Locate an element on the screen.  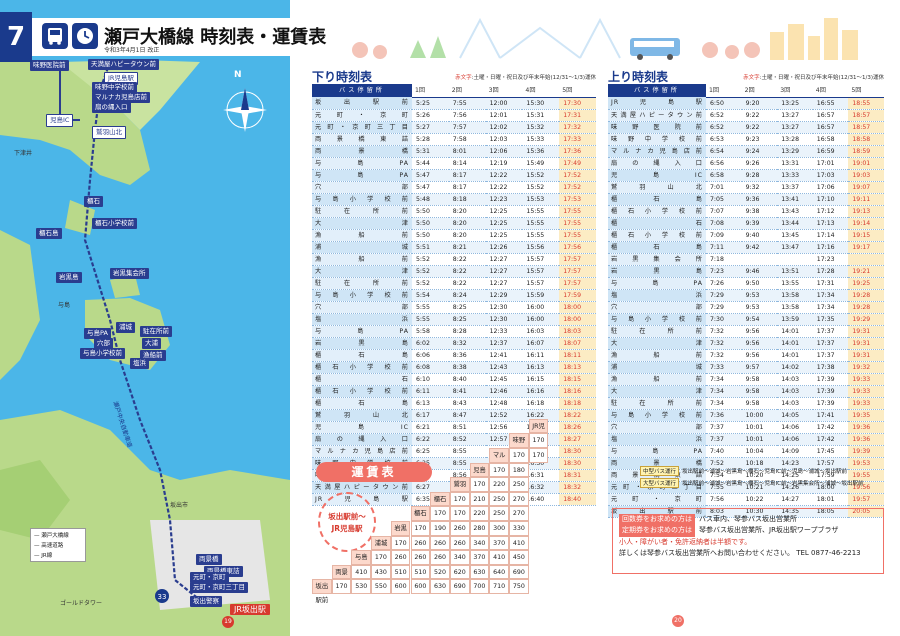
fare-stop-header: 児島IC is located at coordinates (479, 475).